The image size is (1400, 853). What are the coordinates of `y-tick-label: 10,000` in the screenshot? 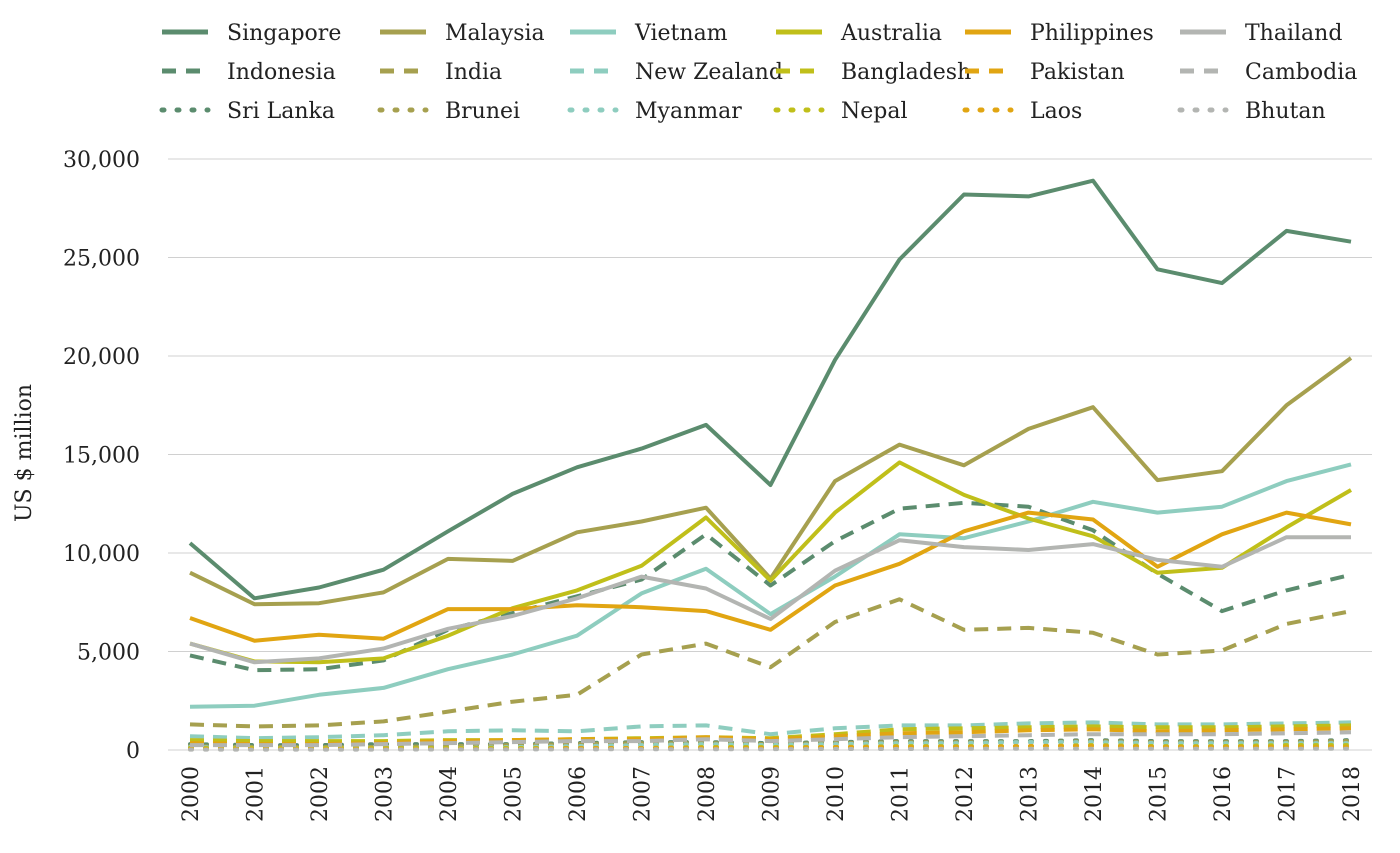 It's located at (101, 554).